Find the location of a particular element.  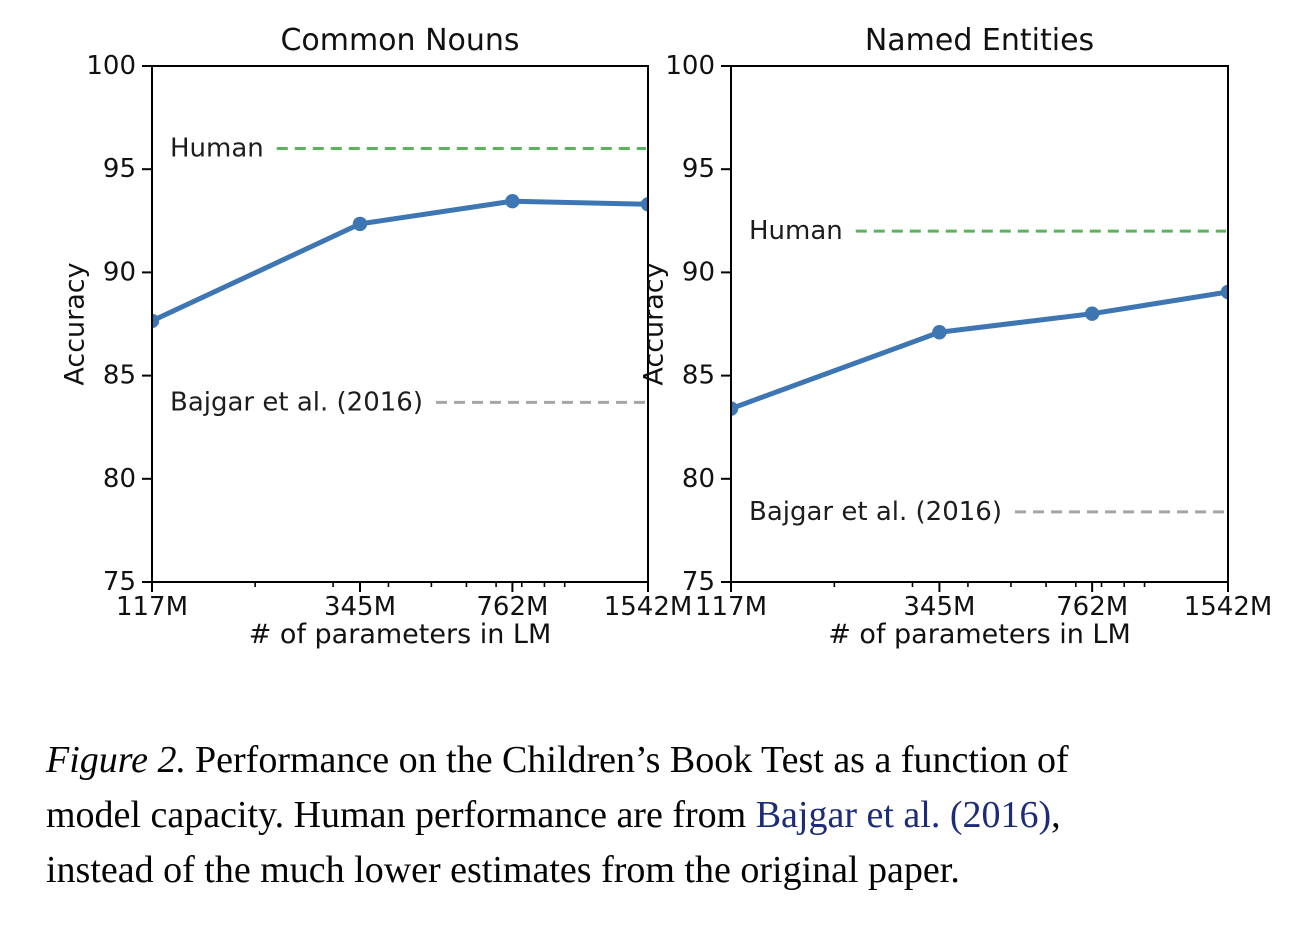

named-entities-ref-bajgar-et-al-2016-label: Bajgar et al. (2016) is located at coordinates (875, 512).